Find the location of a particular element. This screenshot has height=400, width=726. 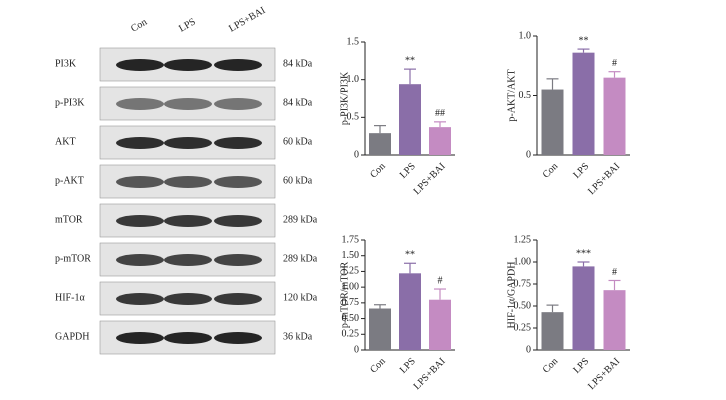

row-label: p-mTOR is located at coordinates (73, 258).